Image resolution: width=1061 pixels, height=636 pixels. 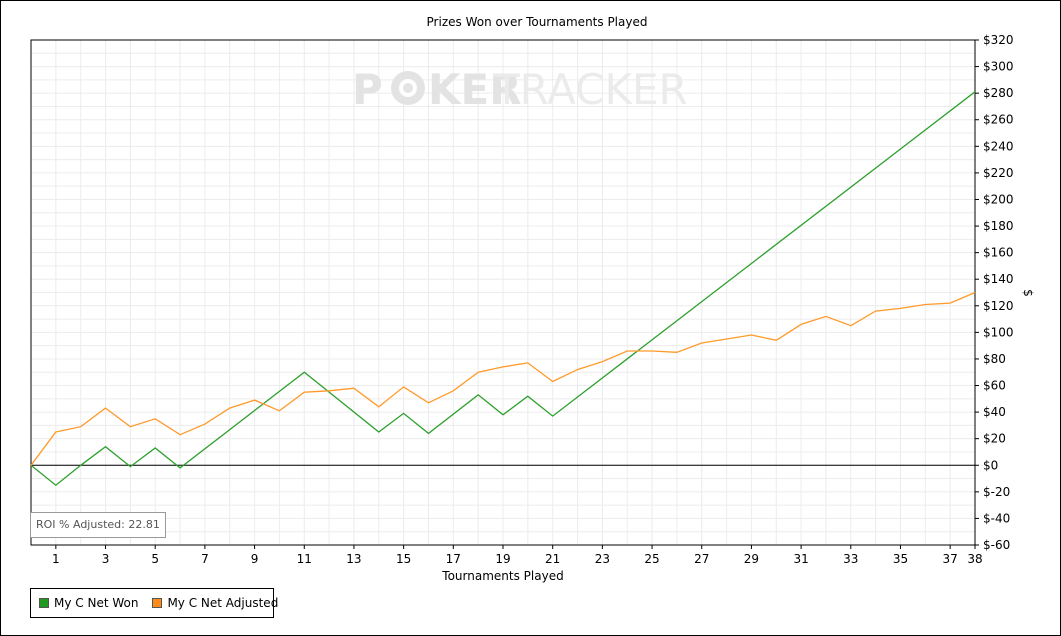 What do you see at coordinates (996, 518) in the screenshot?
I see `y-tick-label: $-40` at bounding box center [996, 518].